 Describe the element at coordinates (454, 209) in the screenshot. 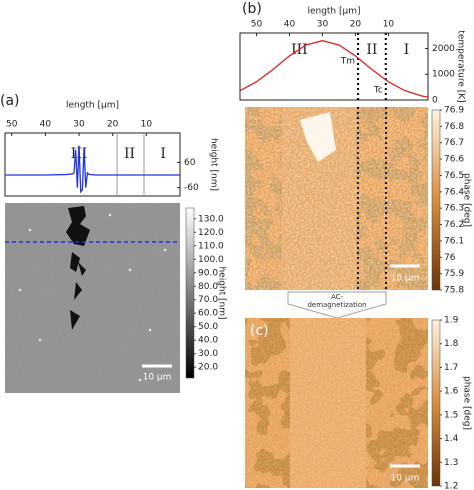

I see `colorbar-tick-label: 76.3` at that location.